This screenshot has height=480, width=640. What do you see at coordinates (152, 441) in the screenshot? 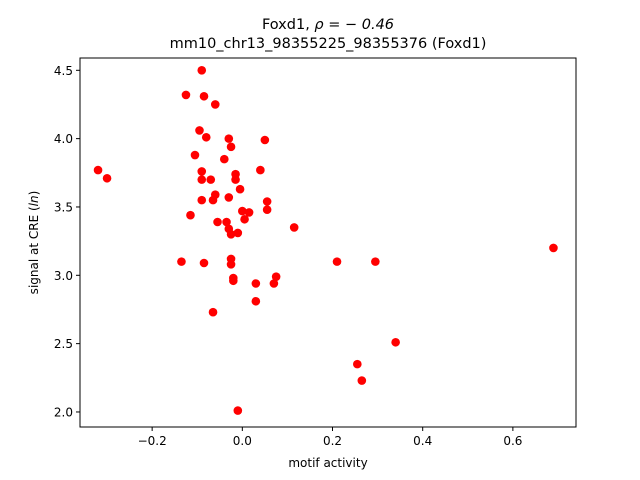
I see `x-tick-label: −0.2` at bounding box center [152, 441].